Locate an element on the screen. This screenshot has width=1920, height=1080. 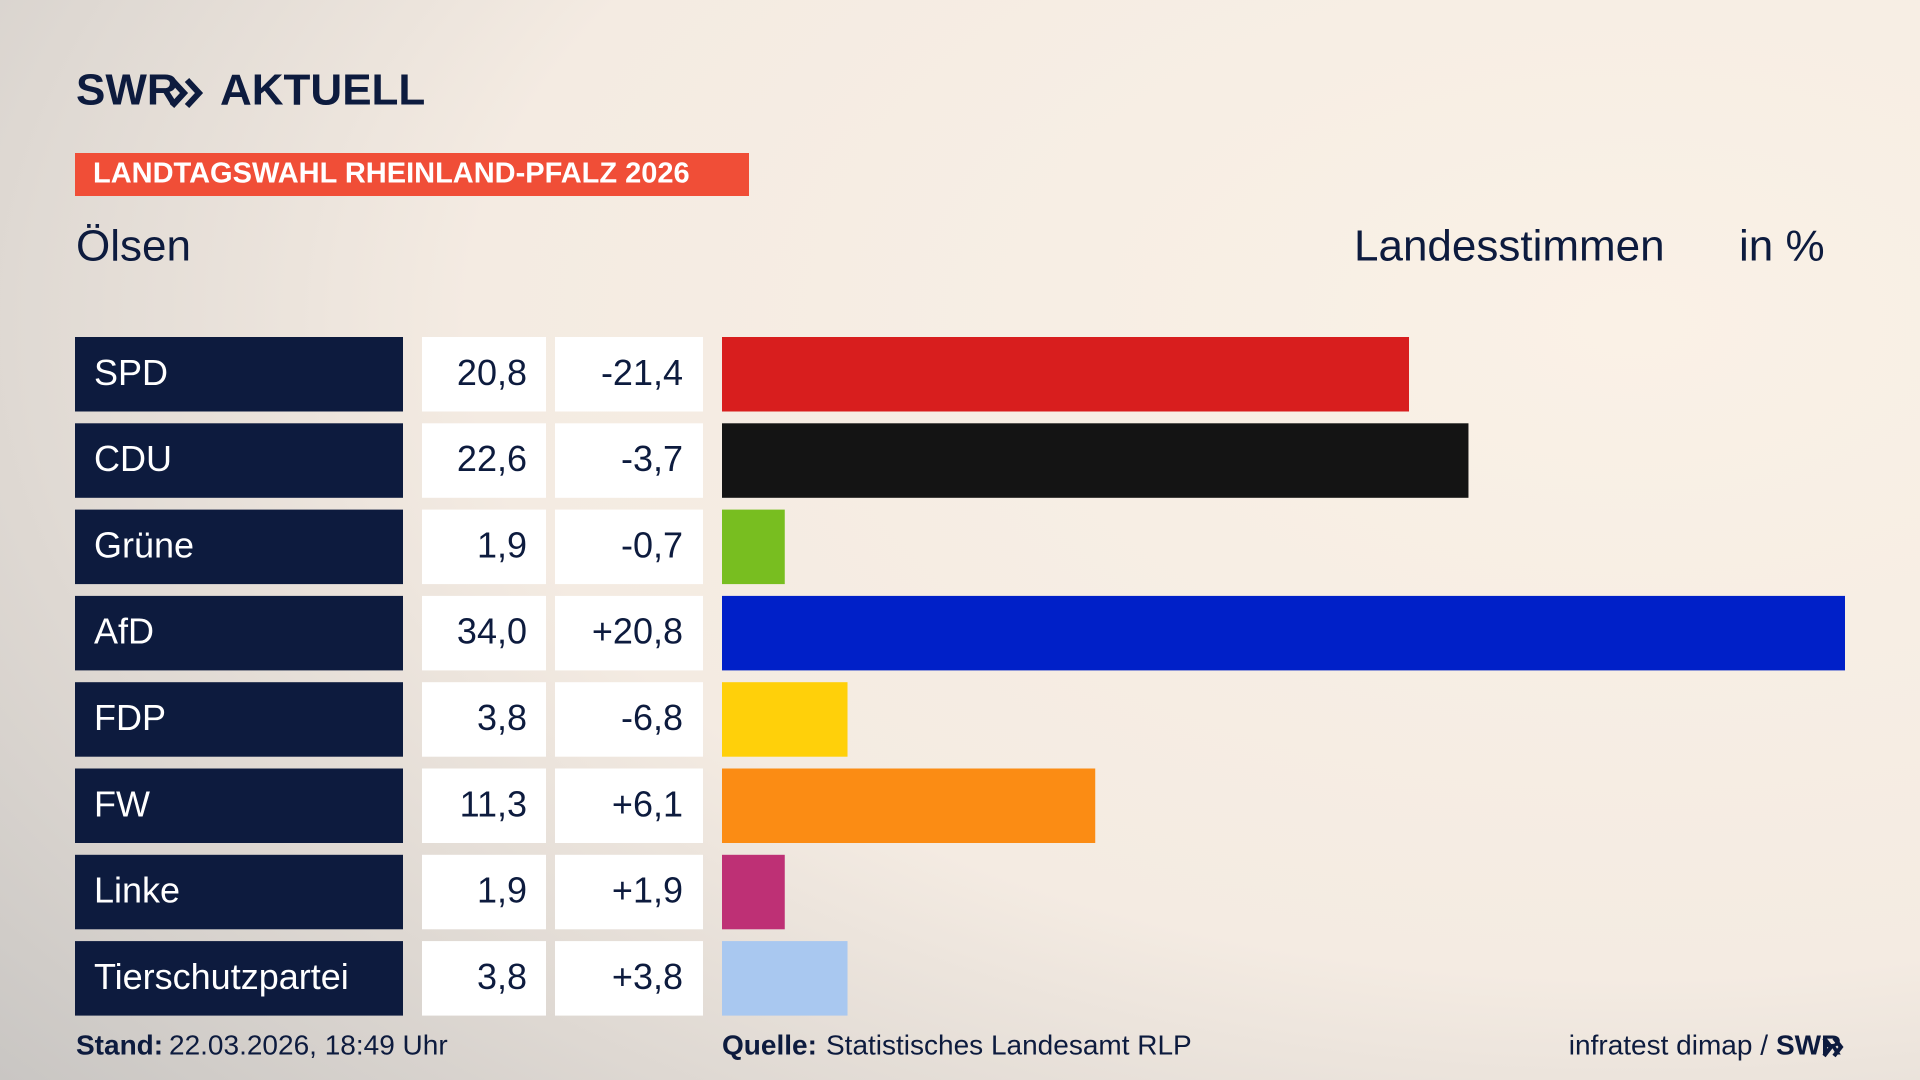
source: Statistisches Landesamt RLP is located at coordinates (1009, 1044).